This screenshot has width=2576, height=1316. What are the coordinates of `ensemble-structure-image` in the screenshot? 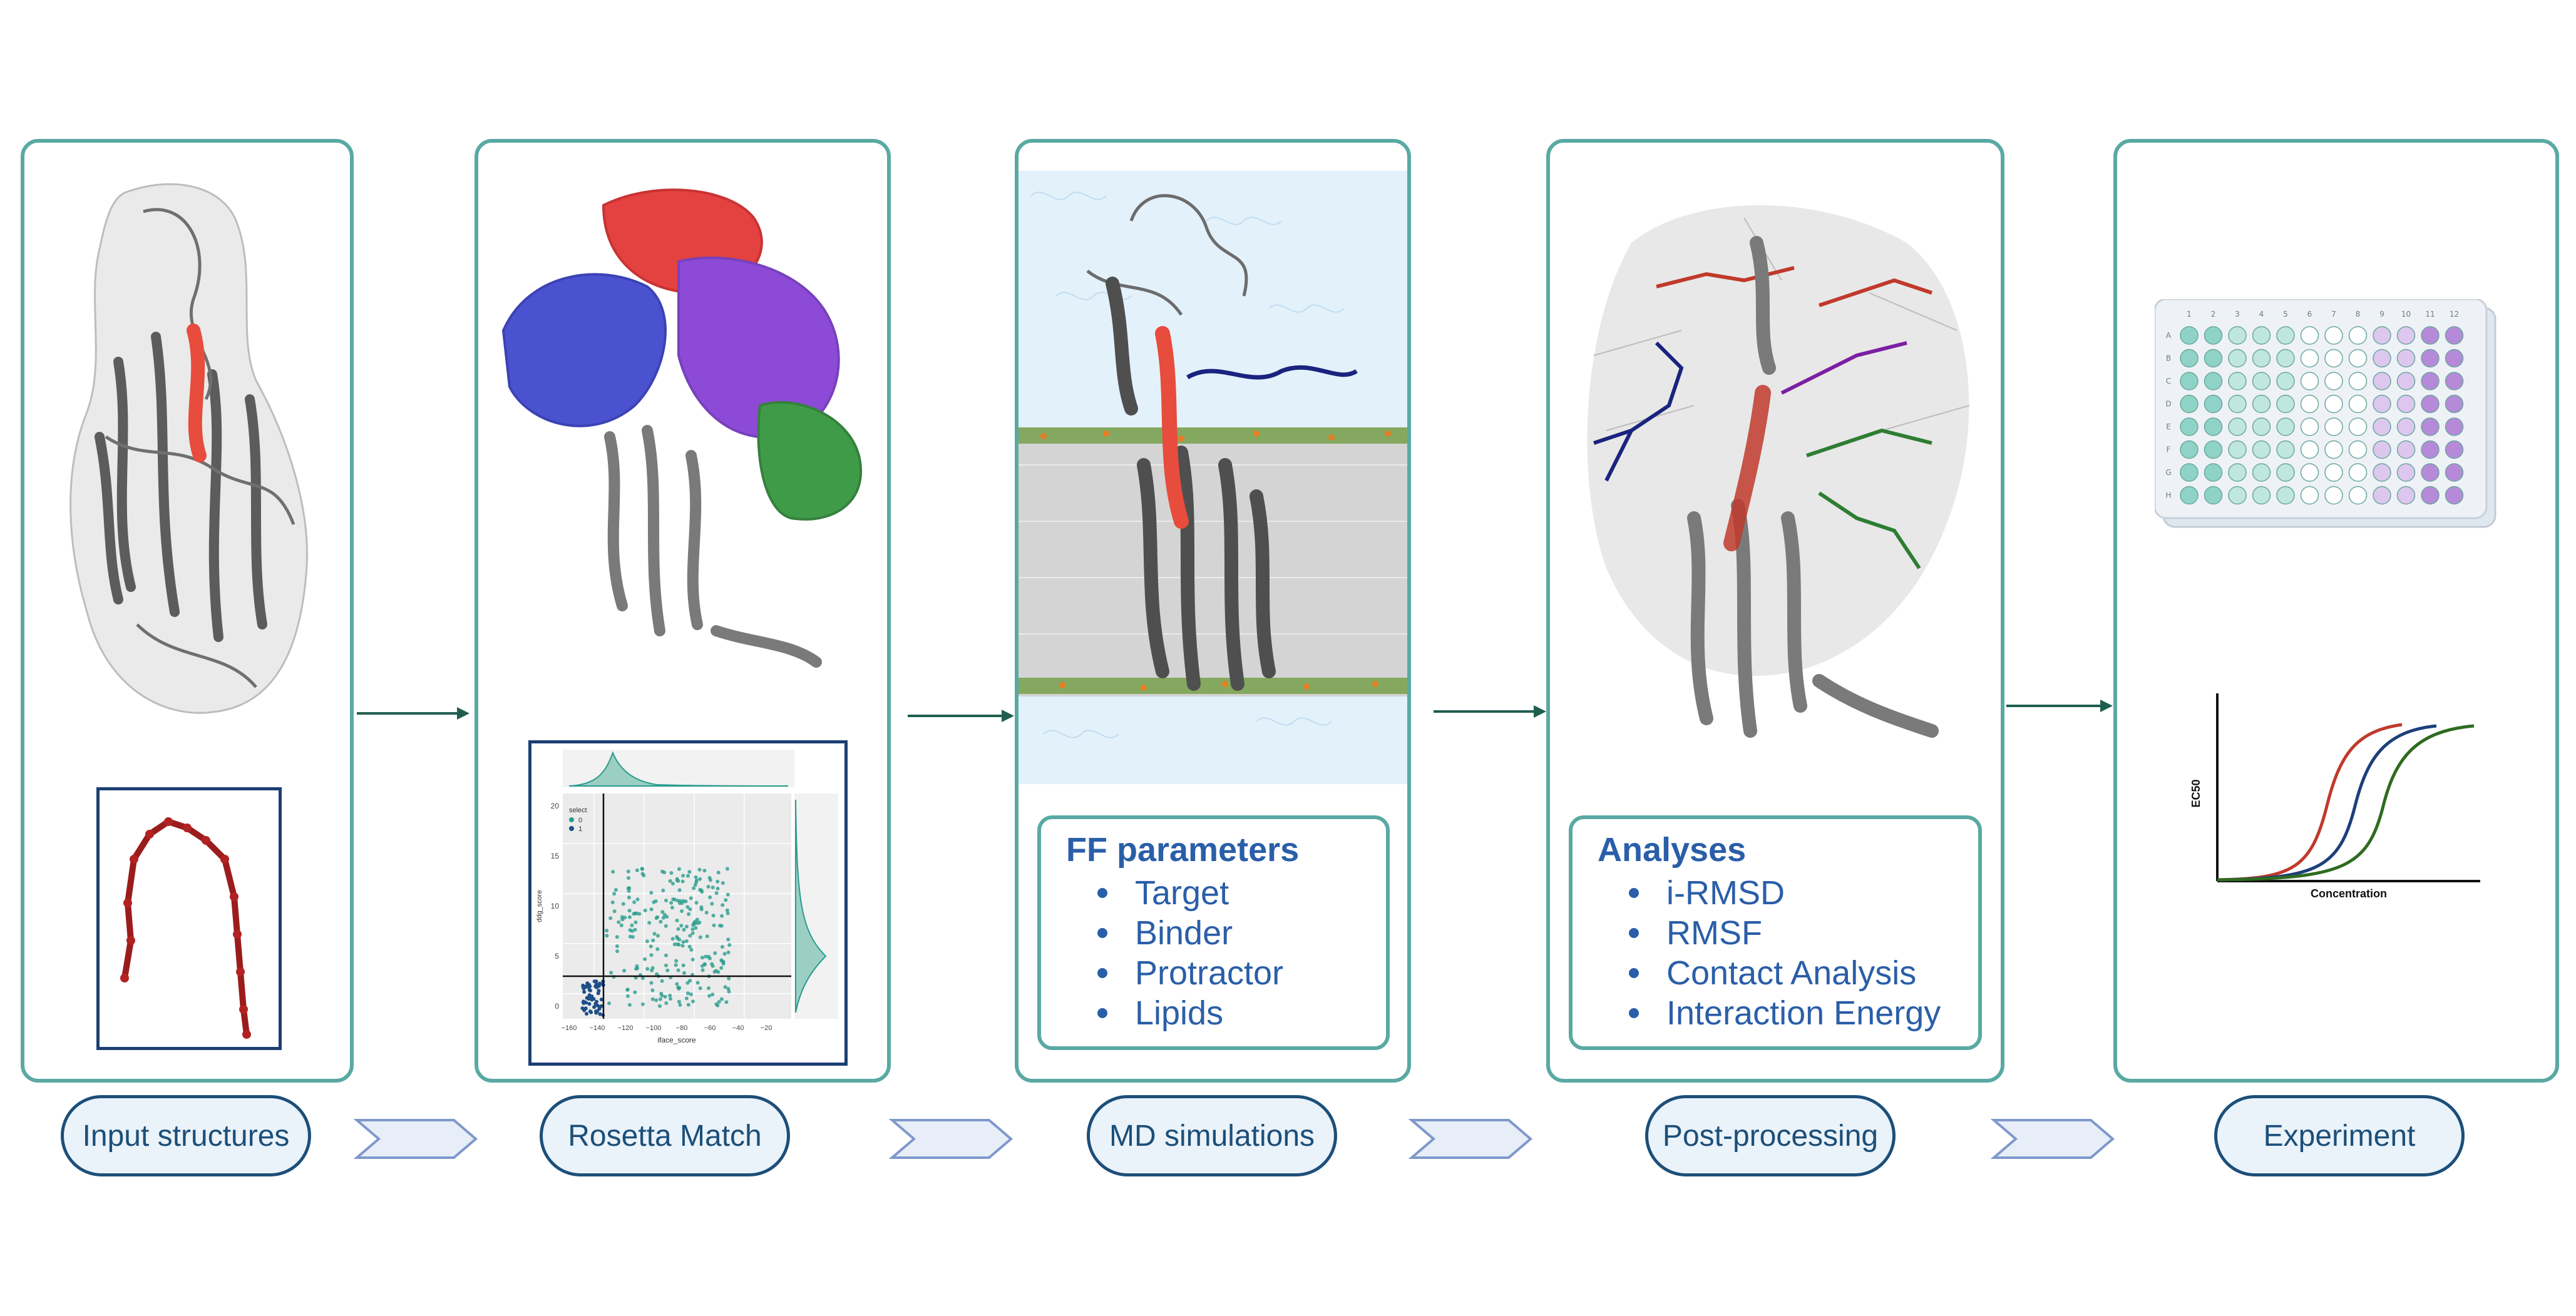 It's located at (682, 428).